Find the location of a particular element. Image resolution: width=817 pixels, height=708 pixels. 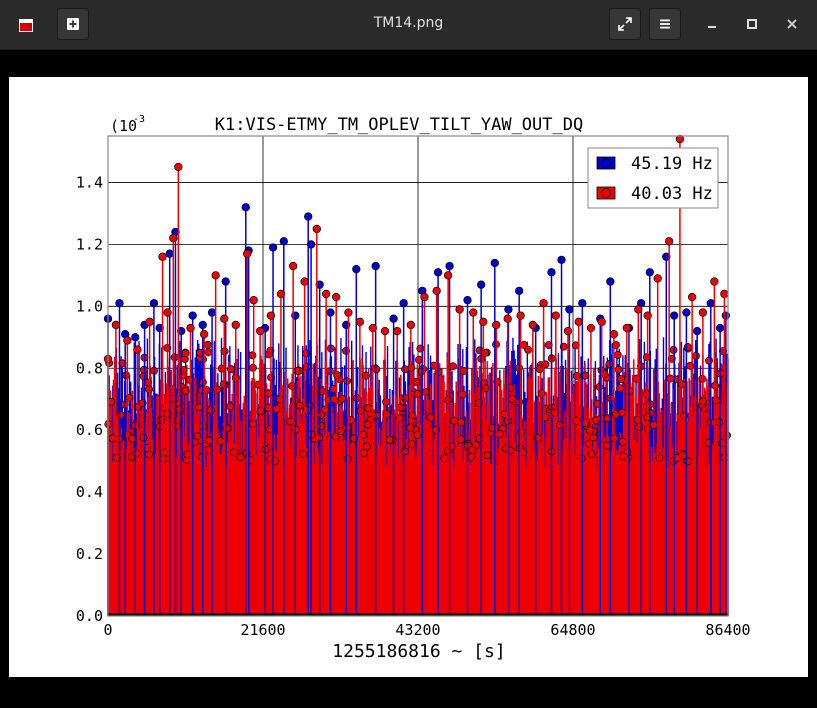

y-tick-label: 0.0 is located at coordinates (89, 616).